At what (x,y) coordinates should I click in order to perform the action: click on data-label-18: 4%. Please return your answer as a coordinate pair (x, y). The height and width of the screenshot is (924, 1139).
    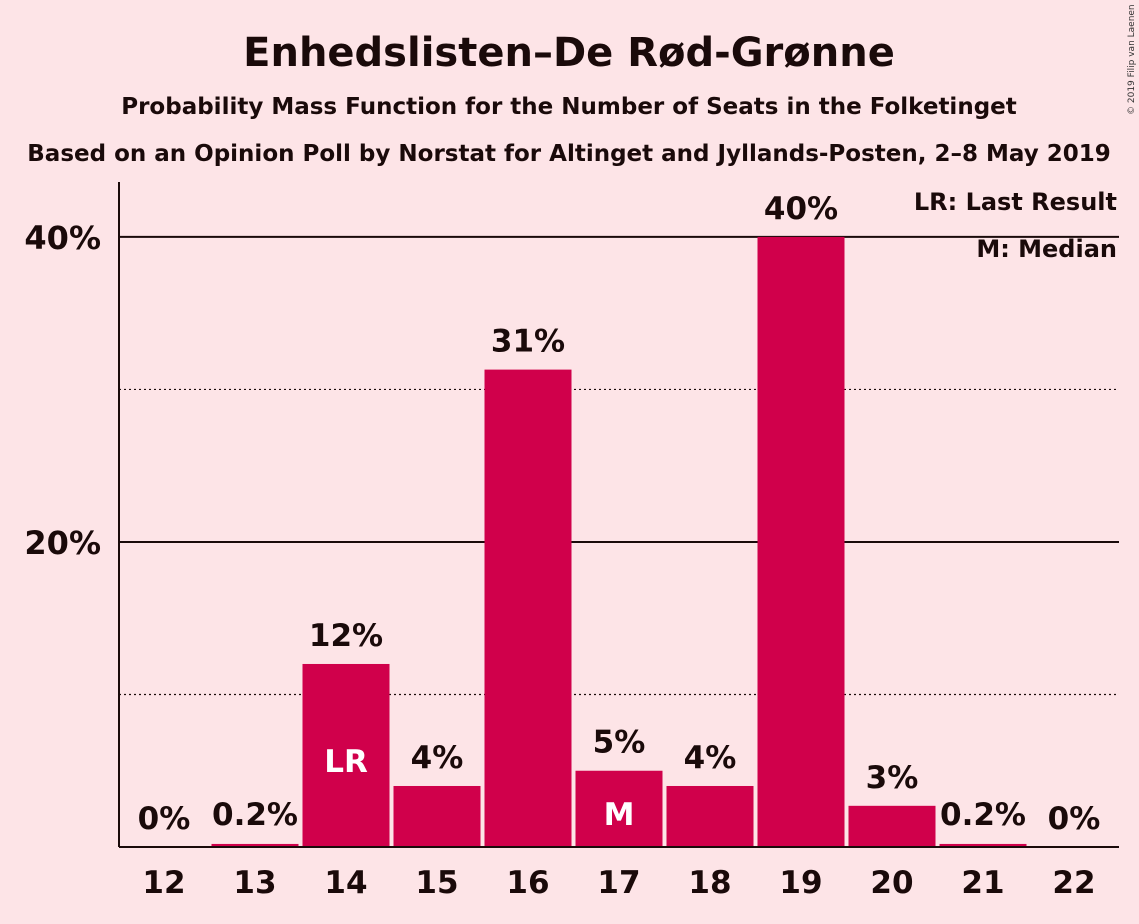
    Looking at the image, I should click on (710, 758).